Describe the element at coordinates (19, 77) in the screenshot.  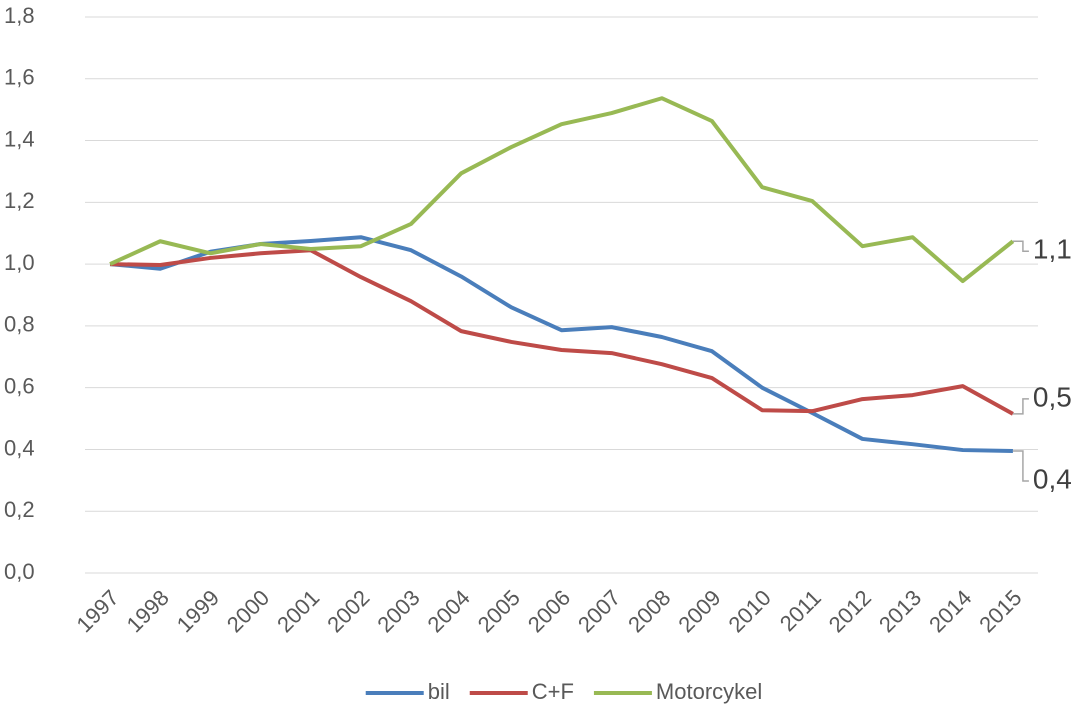
I see `y-tick-label: 1,6` at that location.